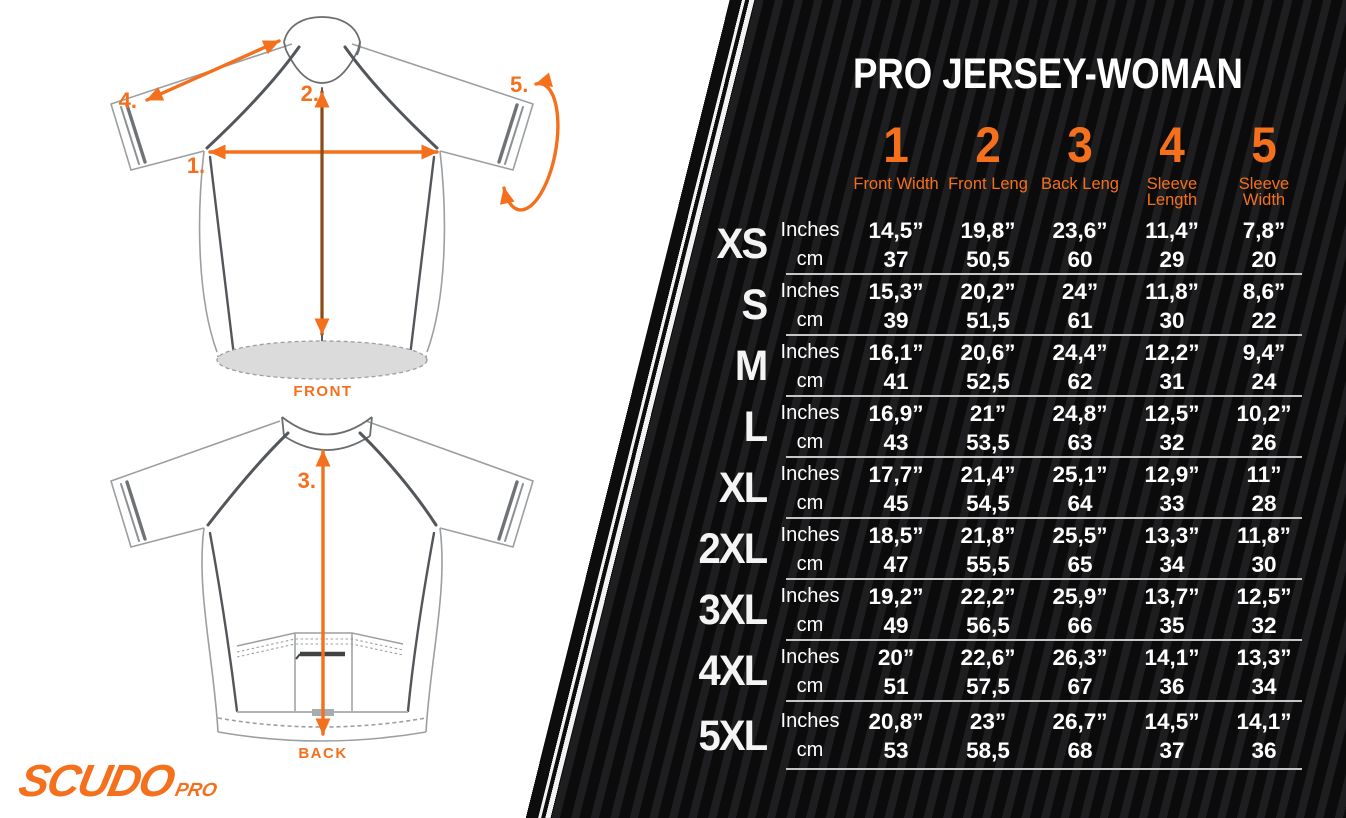  What do you see at coordinates (988, 686) in the screenshot?
I see `cm-value: 57,5` at bounding box center [988, 686].